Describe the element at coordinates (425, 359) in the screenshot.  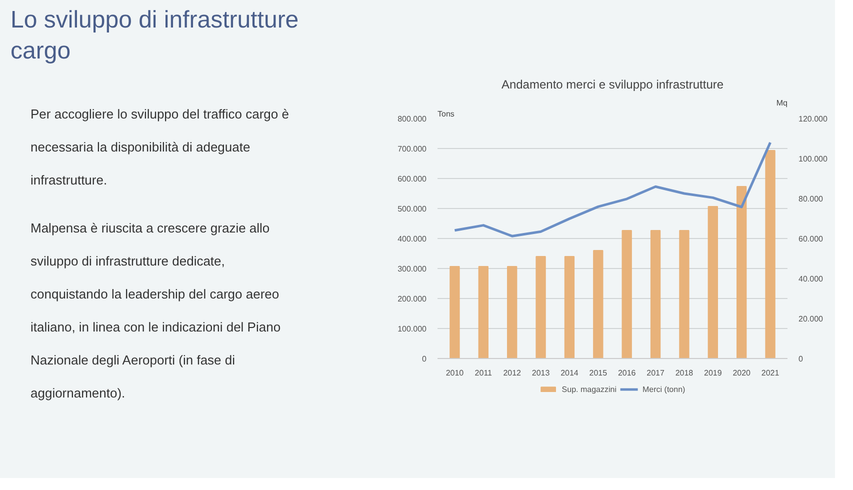
I see `y-tick-label: 0` at that location.